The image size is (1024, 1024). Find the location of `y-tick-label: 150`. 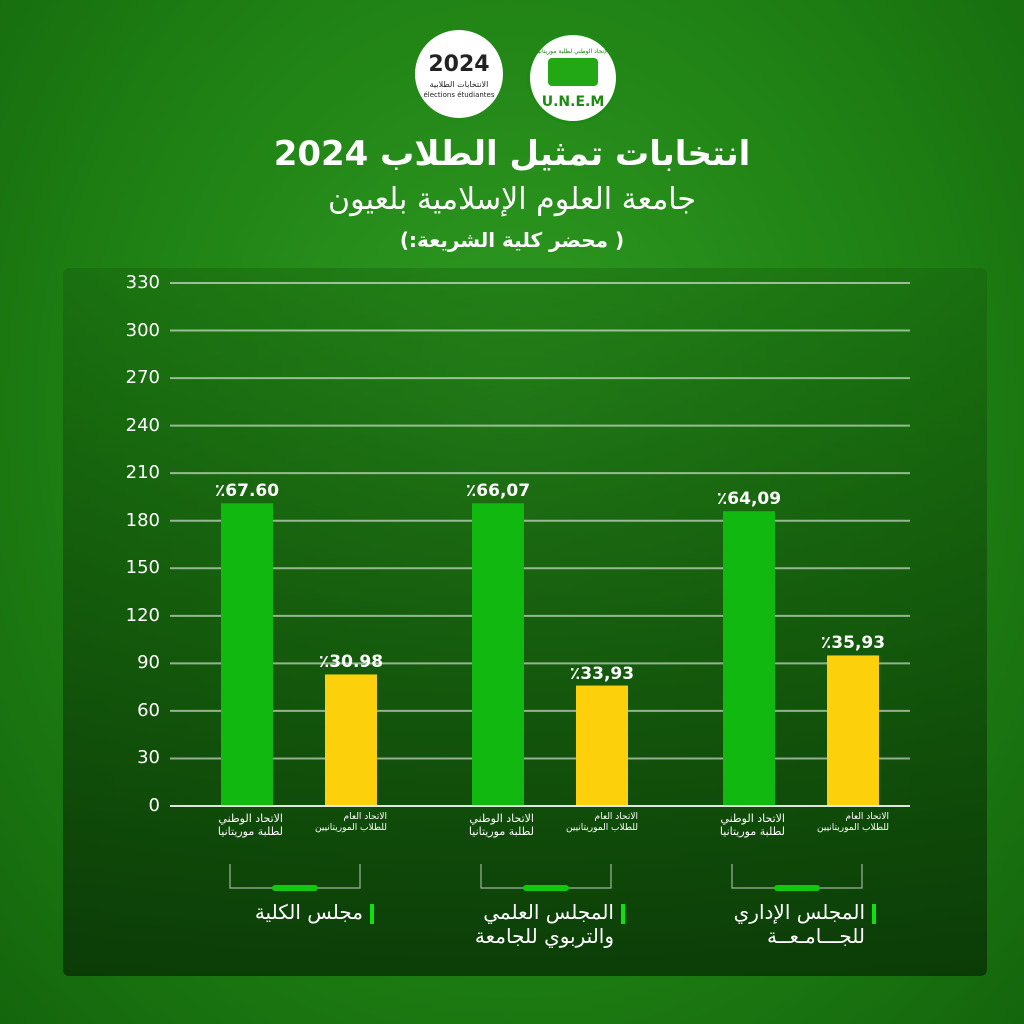

y-tick-label: 150 is located at coordinates (142, 568).